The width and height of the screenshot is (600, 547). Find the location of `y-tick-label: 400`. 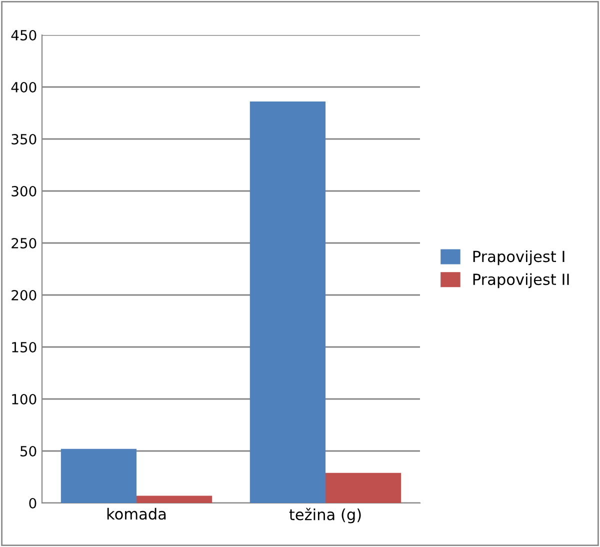

y-tick-label: 400 is located at coordinates (23, 87).